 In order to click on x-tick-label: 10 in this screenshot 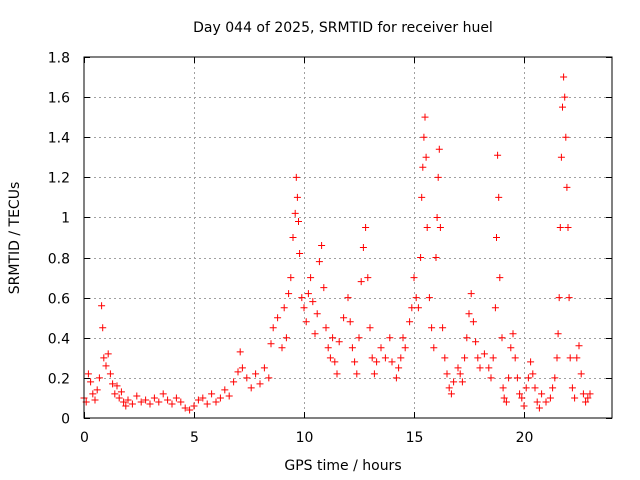, I will do `click(305, 438)`.